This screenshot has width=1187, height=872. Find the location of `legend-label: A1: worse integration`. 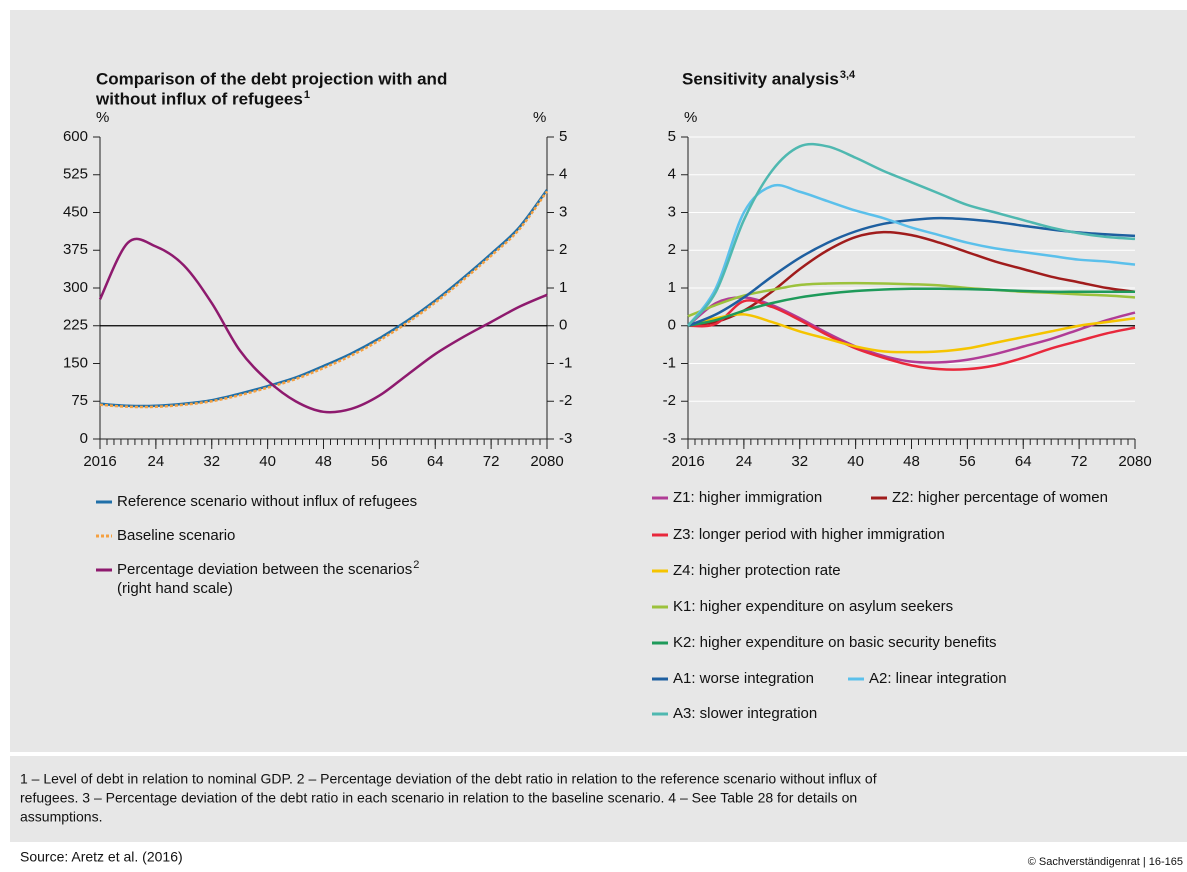

legend-label: A1: worse integration is located at coordinates (743, 678).